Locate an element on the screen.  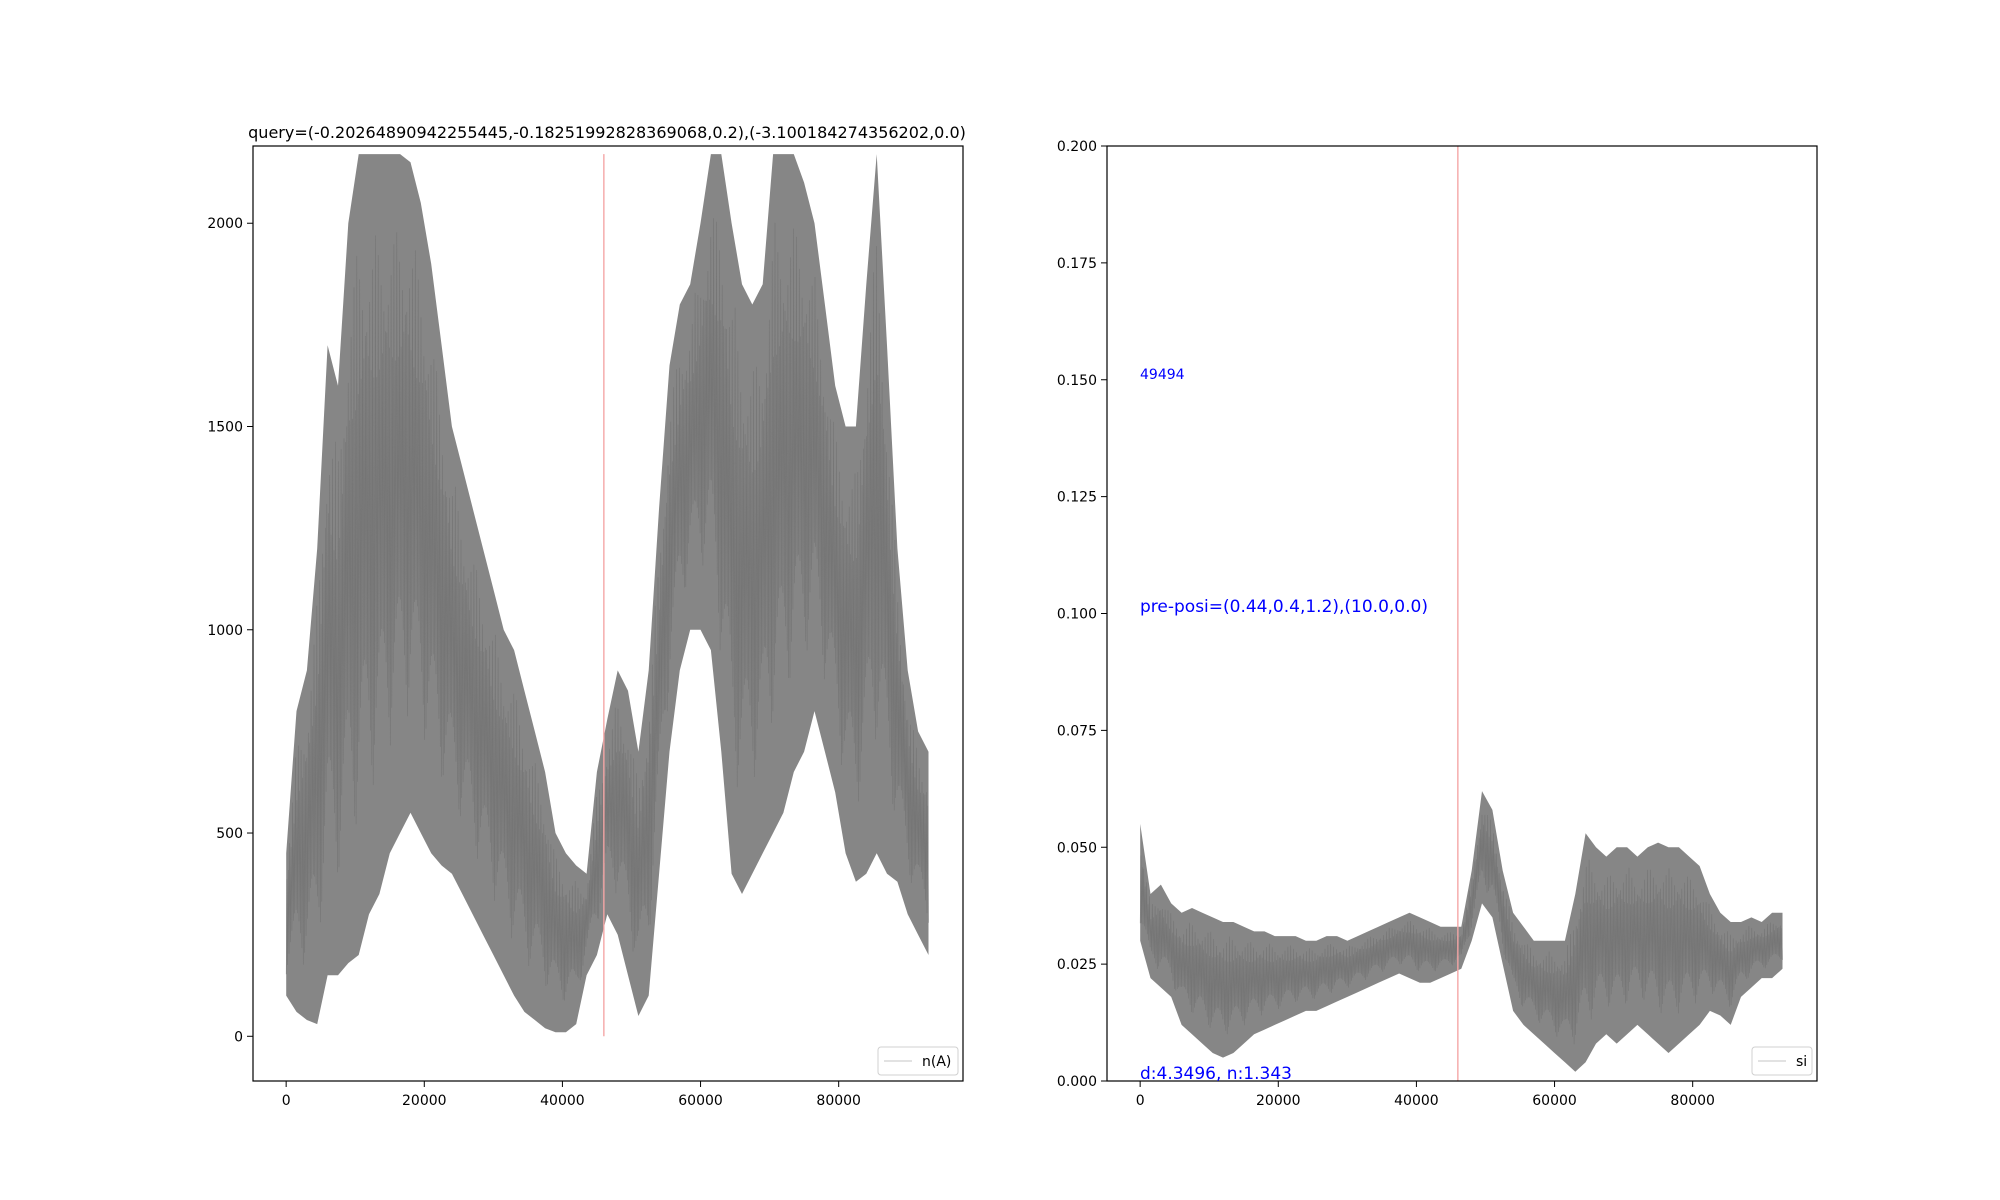
left-y-tick-label-2: 1000 is located at coordinates (225, 631).